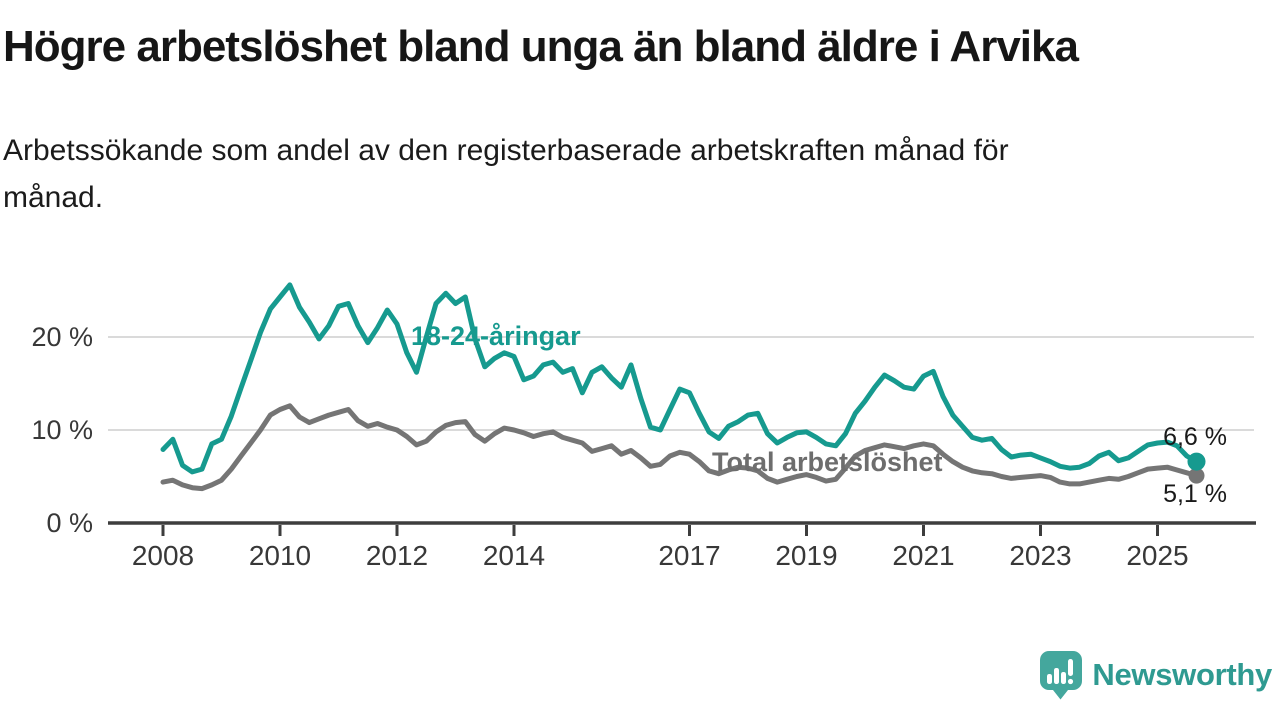  What do you see at coordinates (397, 555) in the screenshot?
I see `x-tick-label: 2012` at bounding box center [397, 555].